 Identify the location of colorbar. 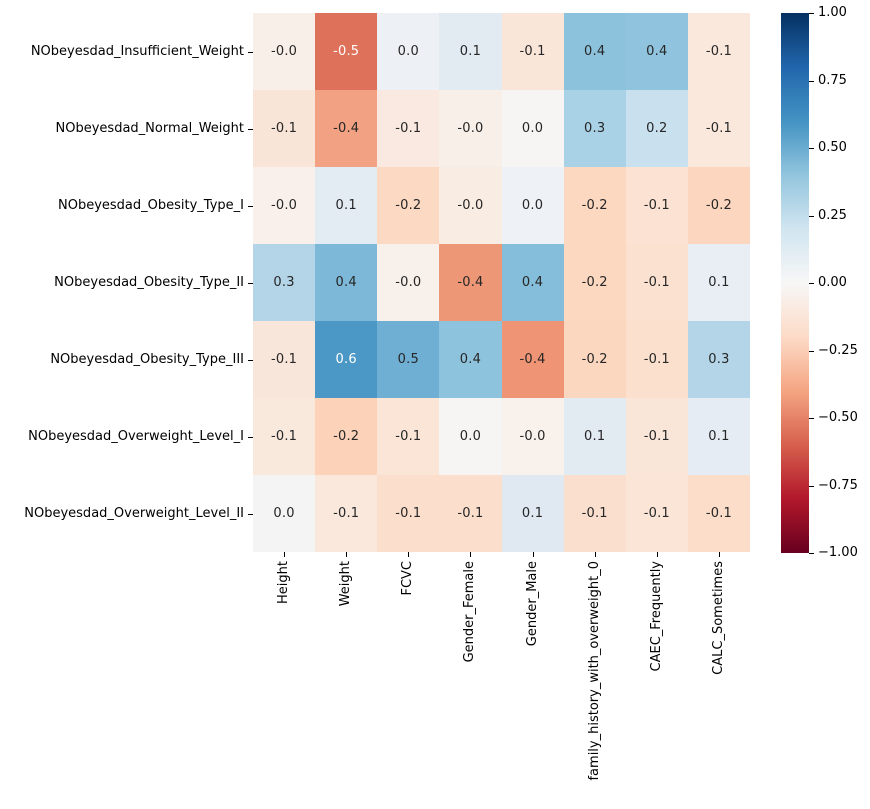
(795, 283).